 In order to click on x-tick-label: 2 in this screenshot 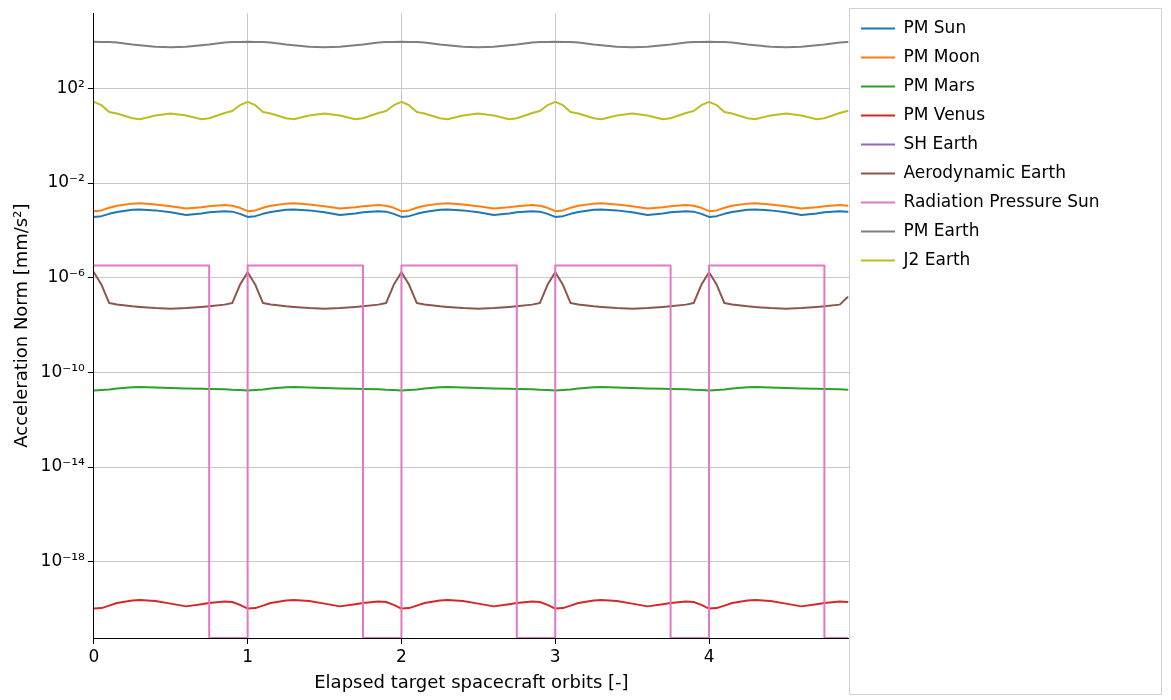, I will do `click(401, 655)`.